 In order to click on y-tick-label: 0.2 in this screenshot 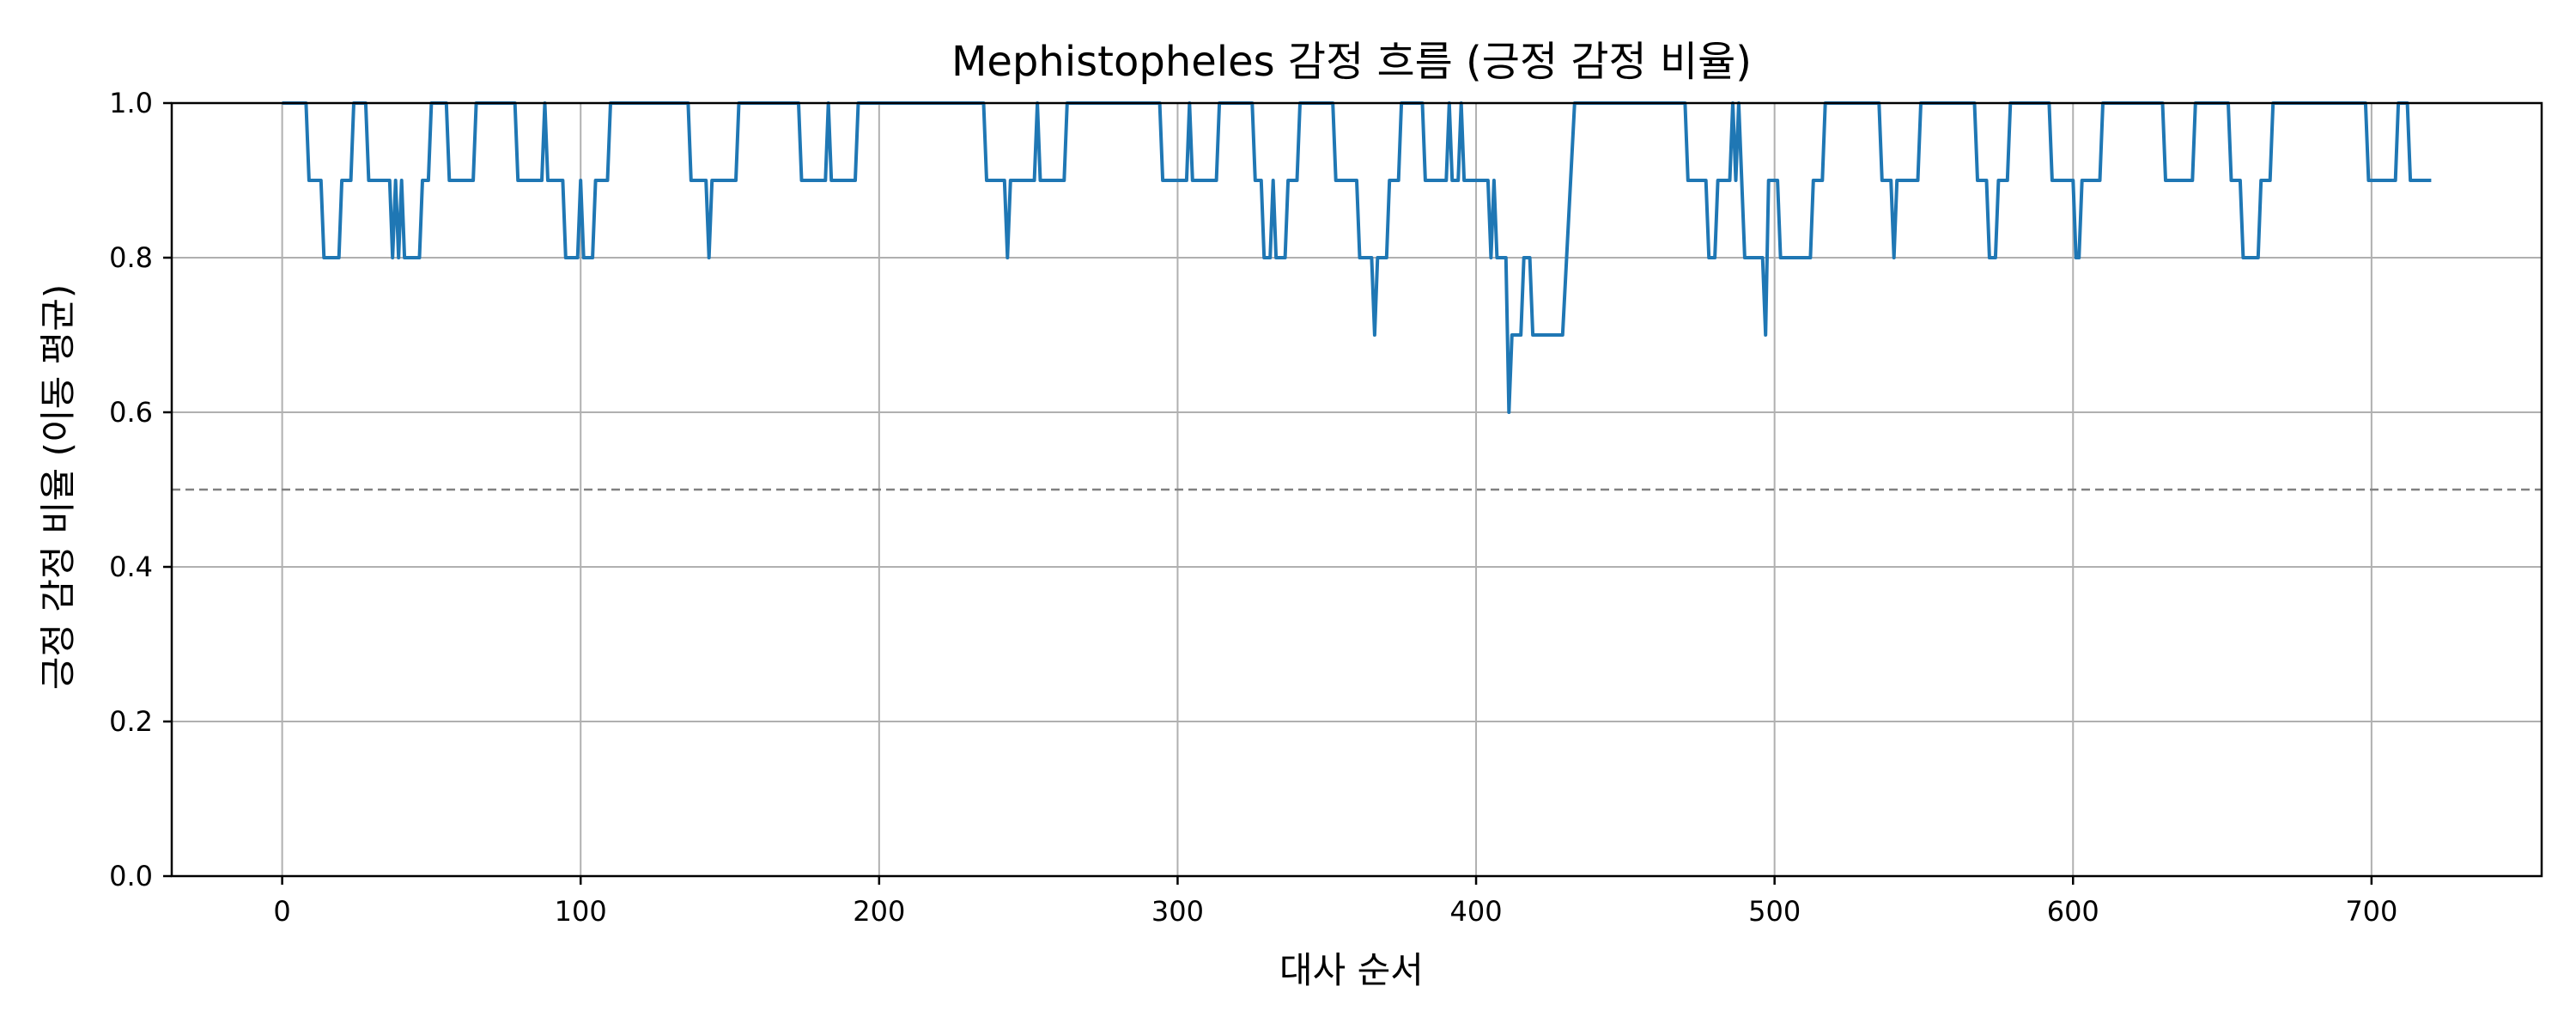, I will do `click(131, 721)`.